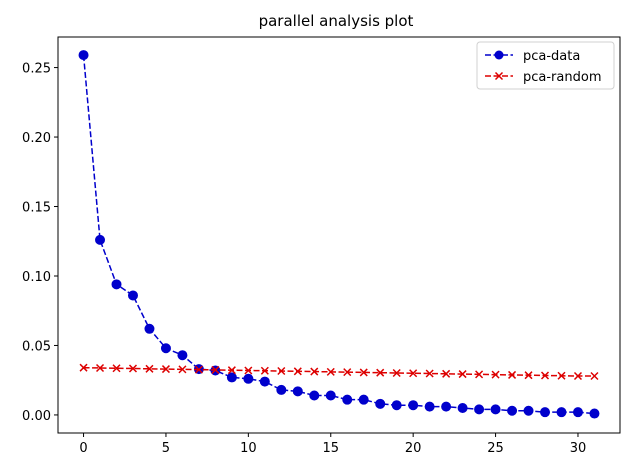 The width and height of the screenshot is (629, 466). I want to click on series-line-pca-random, so click(339, 371).